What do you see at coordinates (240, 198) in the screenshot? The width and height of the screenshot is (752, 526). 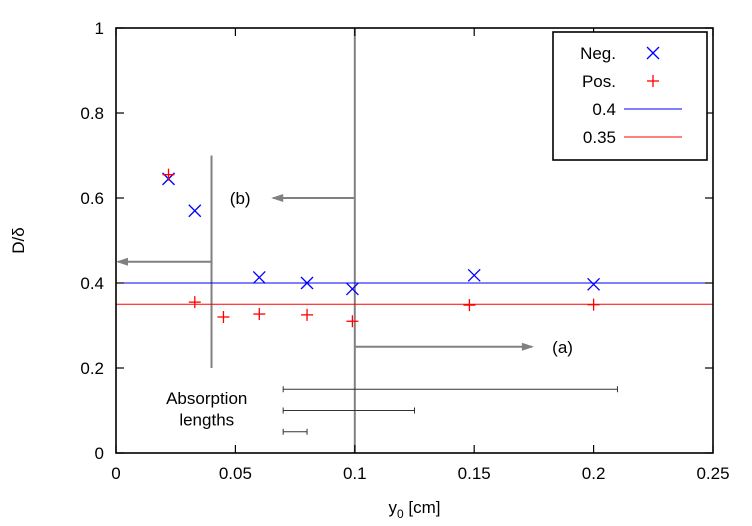 I see `region-b-label: (b)` at bounding box center [240, 198].